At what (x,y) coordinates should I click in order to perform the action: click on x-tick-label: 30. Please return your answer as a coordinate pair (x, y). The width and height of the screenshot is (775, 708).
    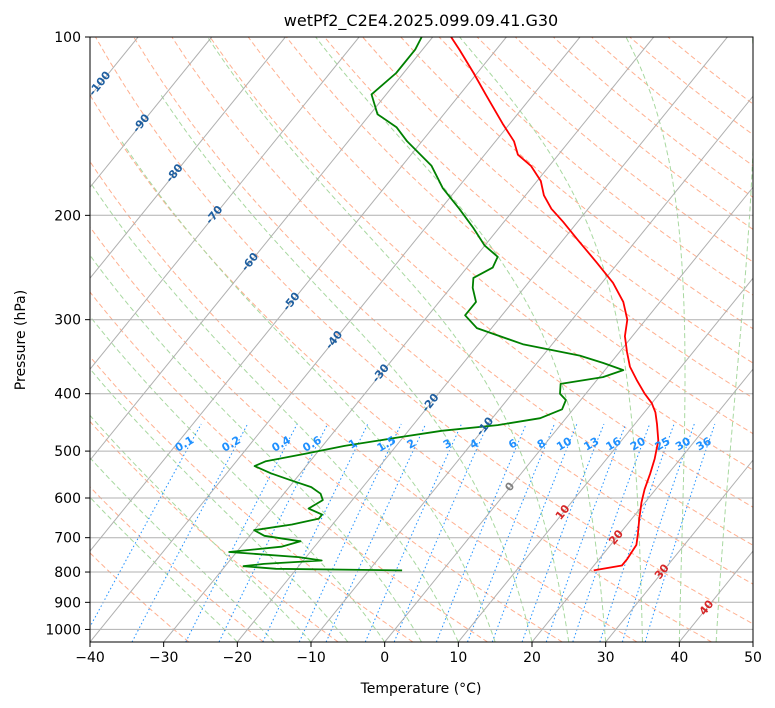
    Looking at the image, I should click on (606, 658).